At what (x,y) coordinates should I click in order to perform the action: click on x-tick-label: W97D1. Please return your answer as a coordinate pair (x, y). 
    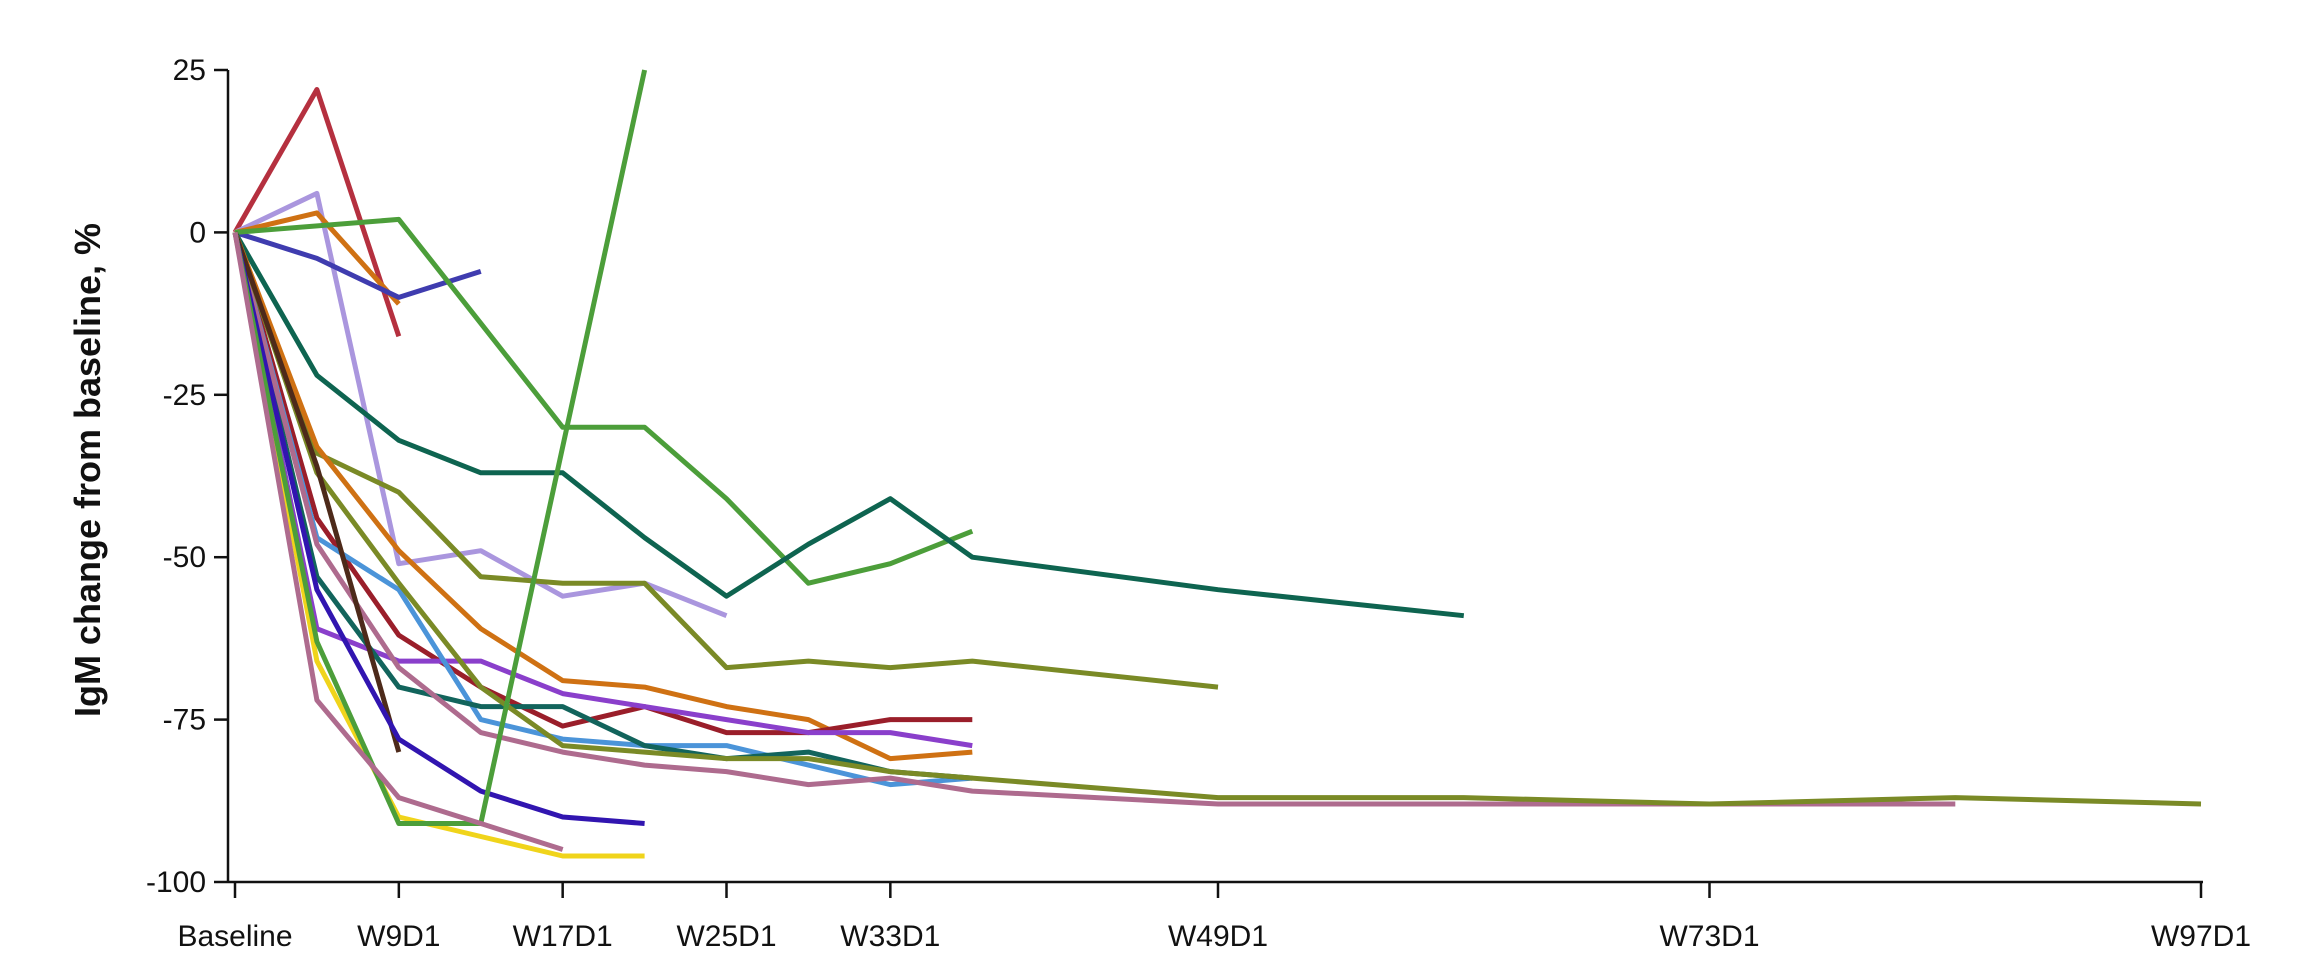
    Looking at the image, I should click on (2201, 936).